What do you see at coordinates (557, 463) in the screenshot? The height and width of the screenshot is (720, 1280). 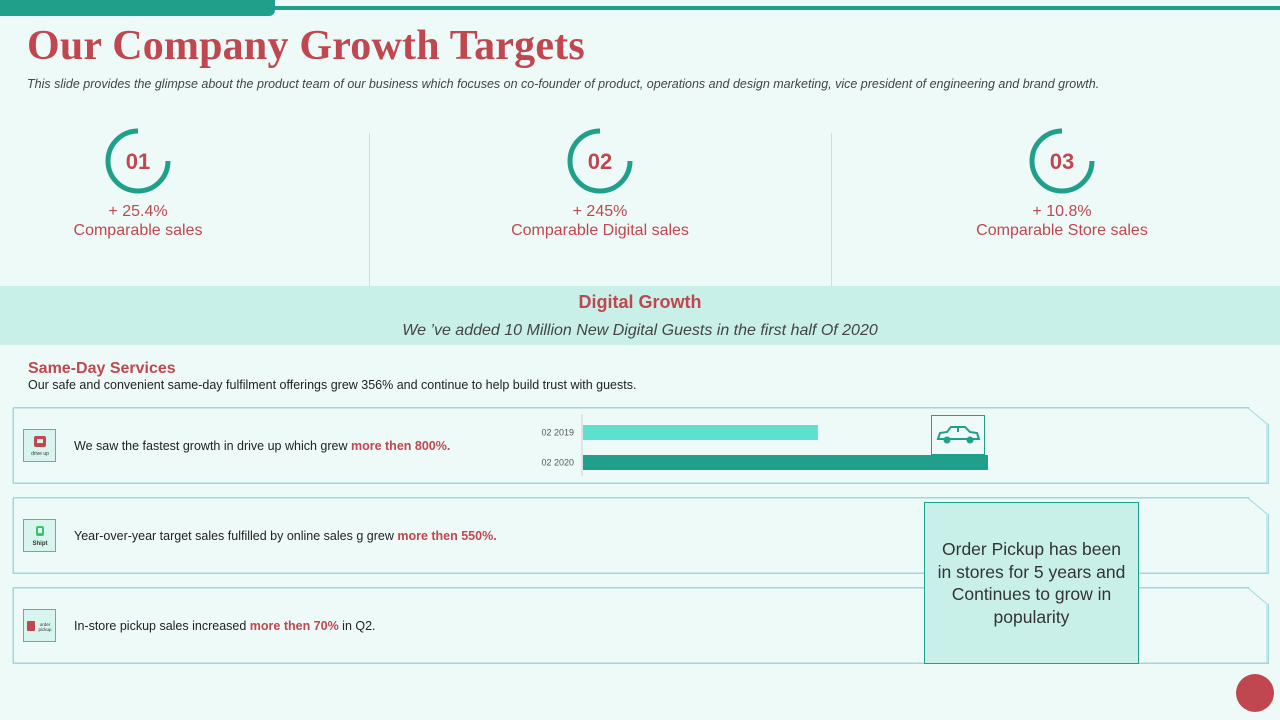 I see `chart-category-label: 02 2020` at bounding box center [557, 463].